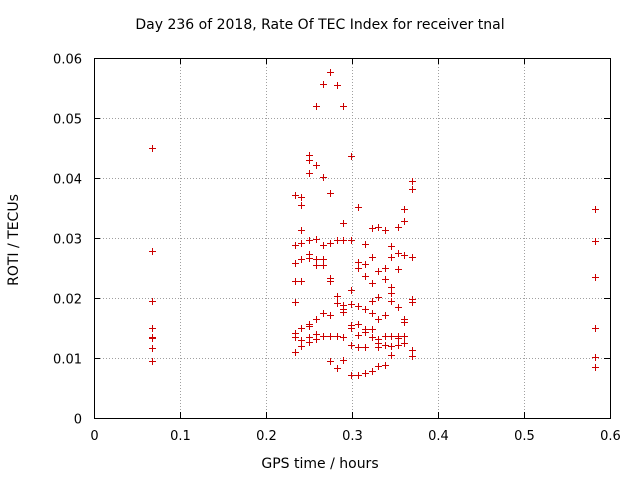 This screenshot has height=480, width=640. What do you see at coordinates (320, 464) in the screenshot?
I see `x-axis-label: GPS time / hours` at bounding box center [320, 464].